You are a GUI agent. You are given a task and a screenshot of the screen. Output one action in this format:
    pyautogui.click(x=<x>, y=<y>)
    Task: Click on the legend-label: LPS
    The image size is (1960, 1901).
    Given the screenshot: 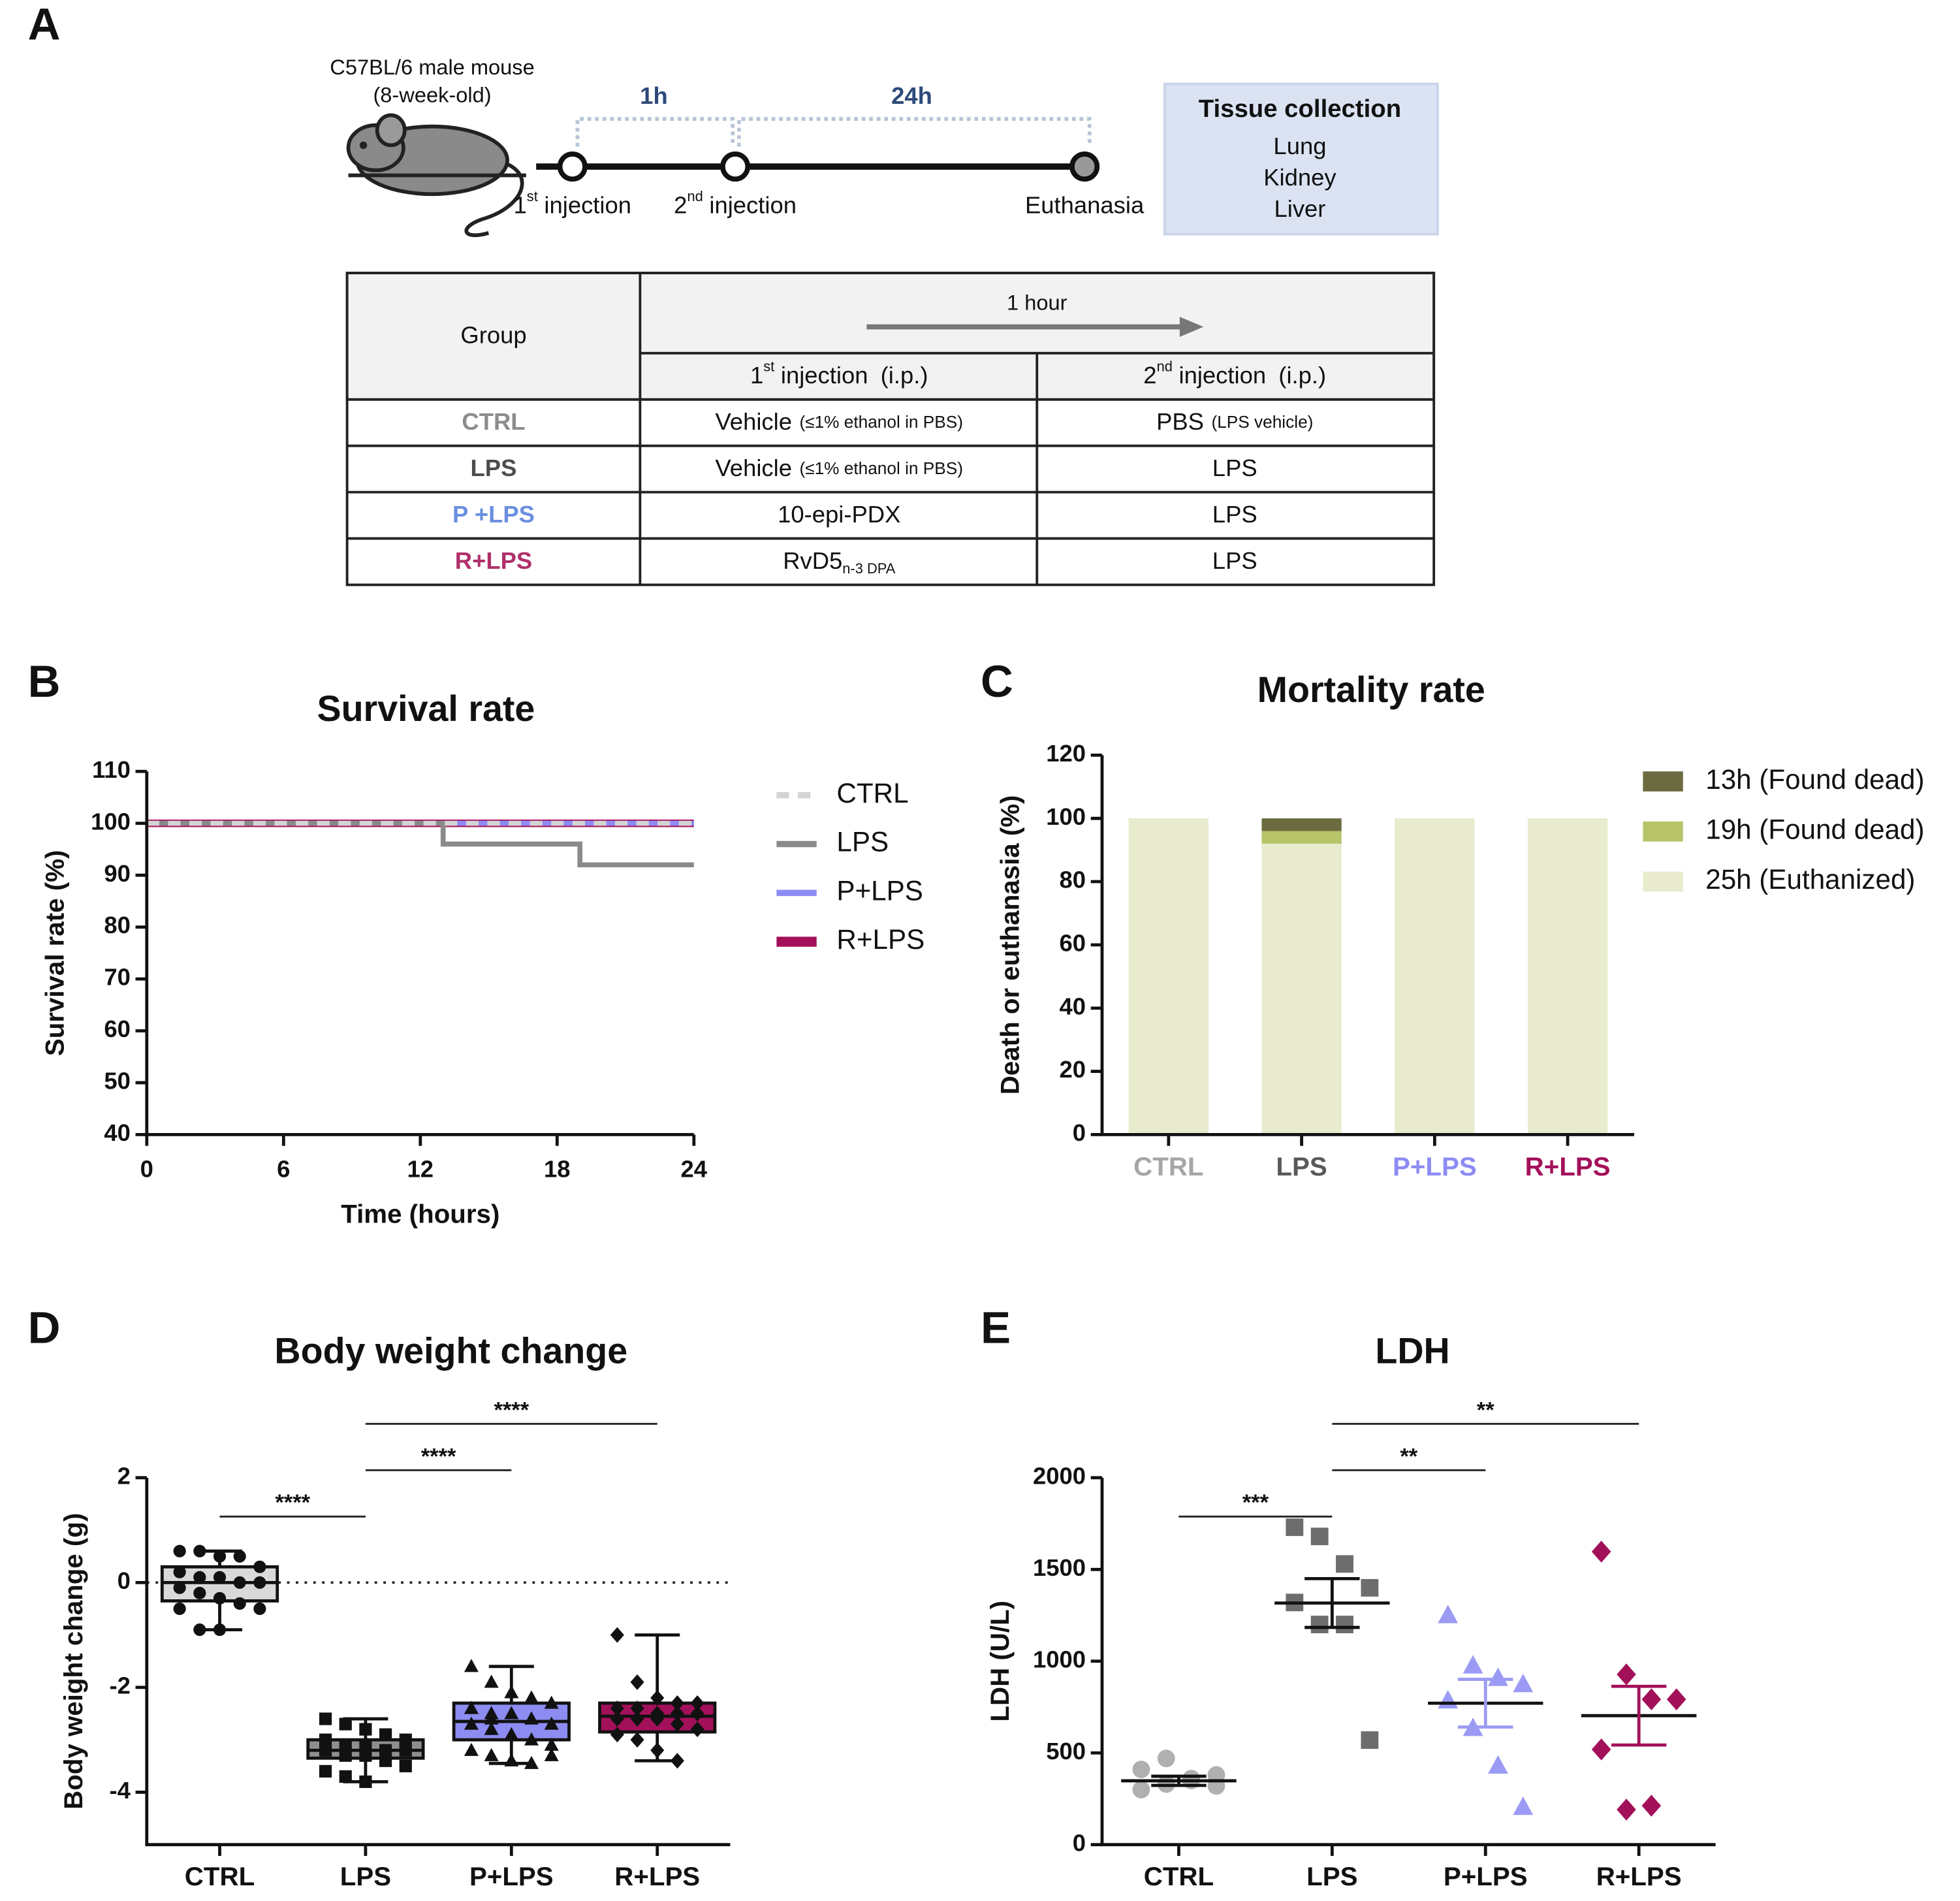 What is the action you would take?
    pyautogui.click(x=863, y=842)
    